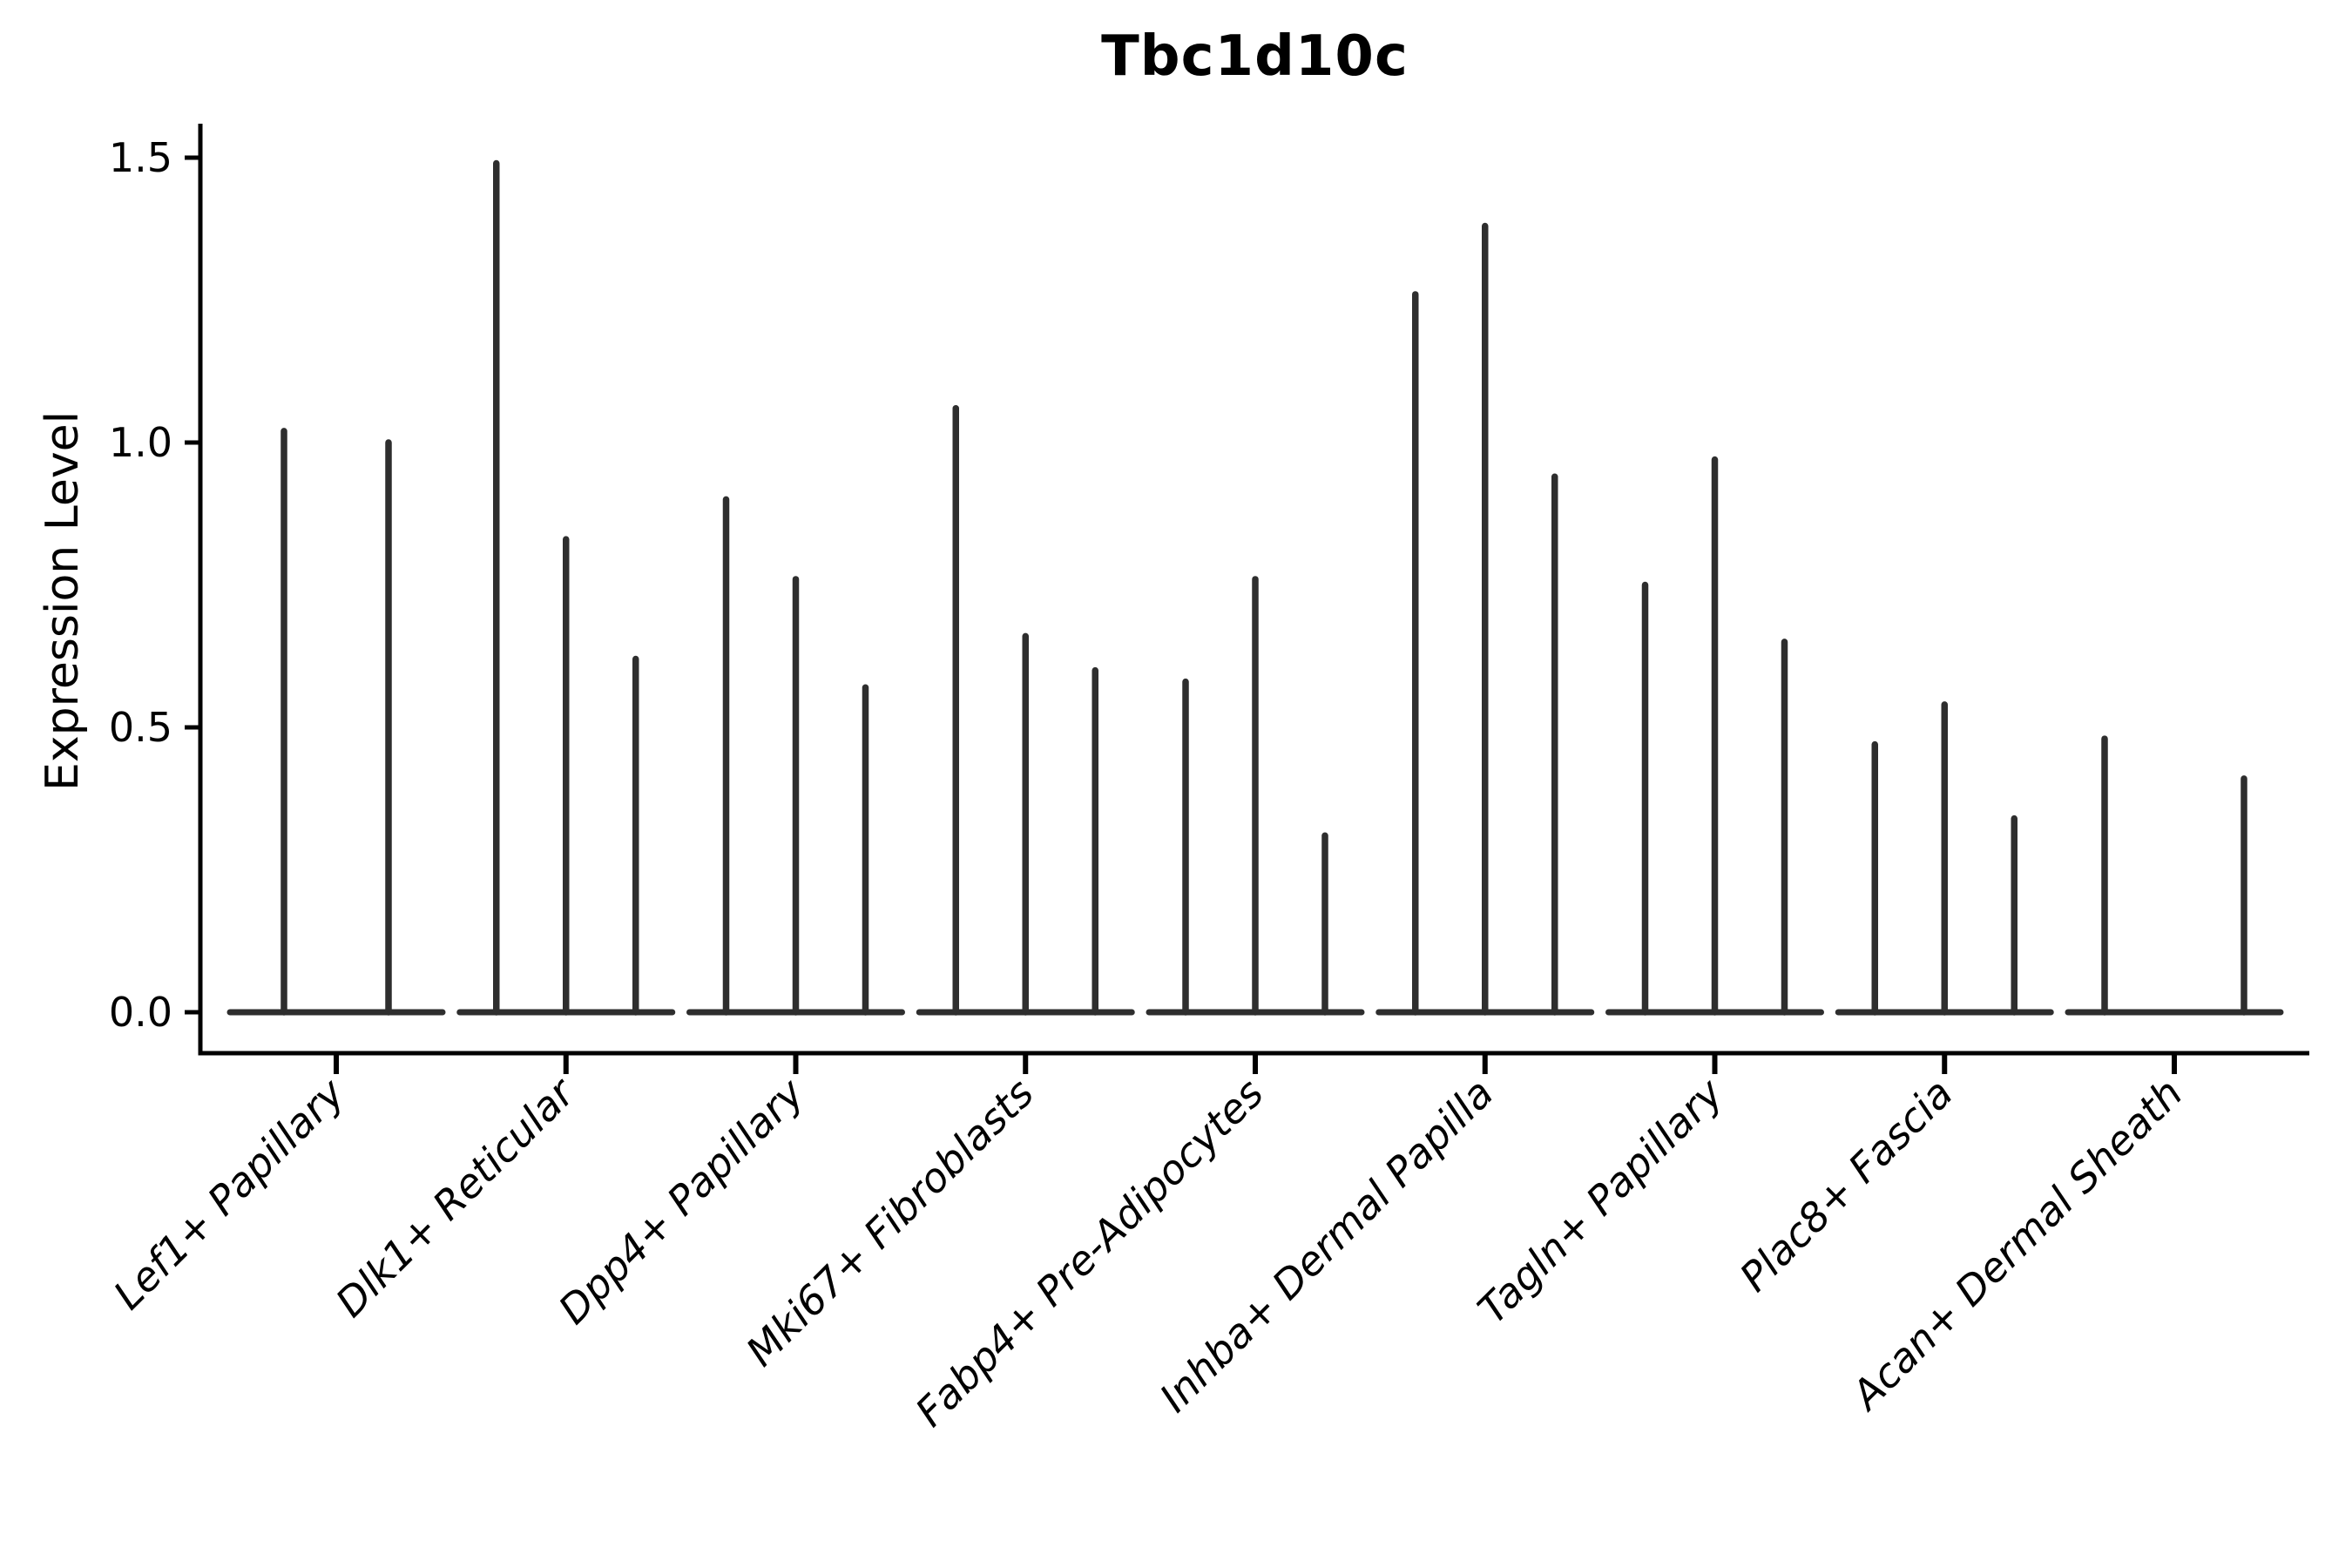 The height and width of the screenshot is (1568, 2352). Describe the element at coordinates (1846, 1185) in the screenshot. I see `x-tick-label: Plac8+ Fascia` at that location.